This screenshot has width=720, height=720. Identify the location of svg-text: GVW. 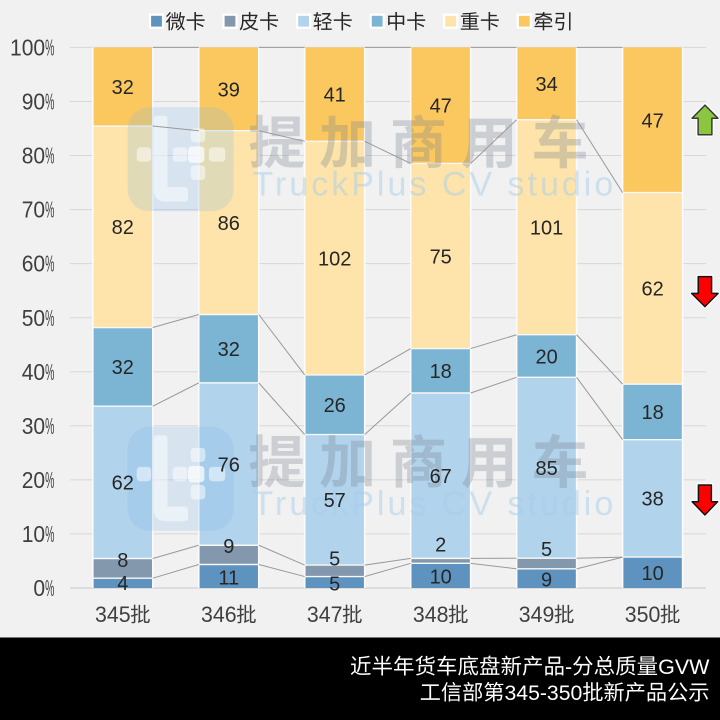
(684, 667).